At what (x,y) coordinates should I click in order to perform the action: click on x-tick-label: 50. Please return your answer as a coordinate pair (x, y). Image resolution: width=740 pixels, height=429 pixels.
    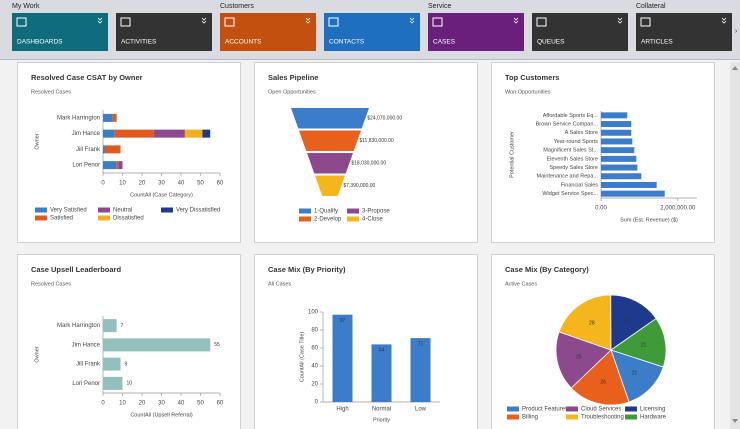
    Looking at the image, I should click on (200, 404).